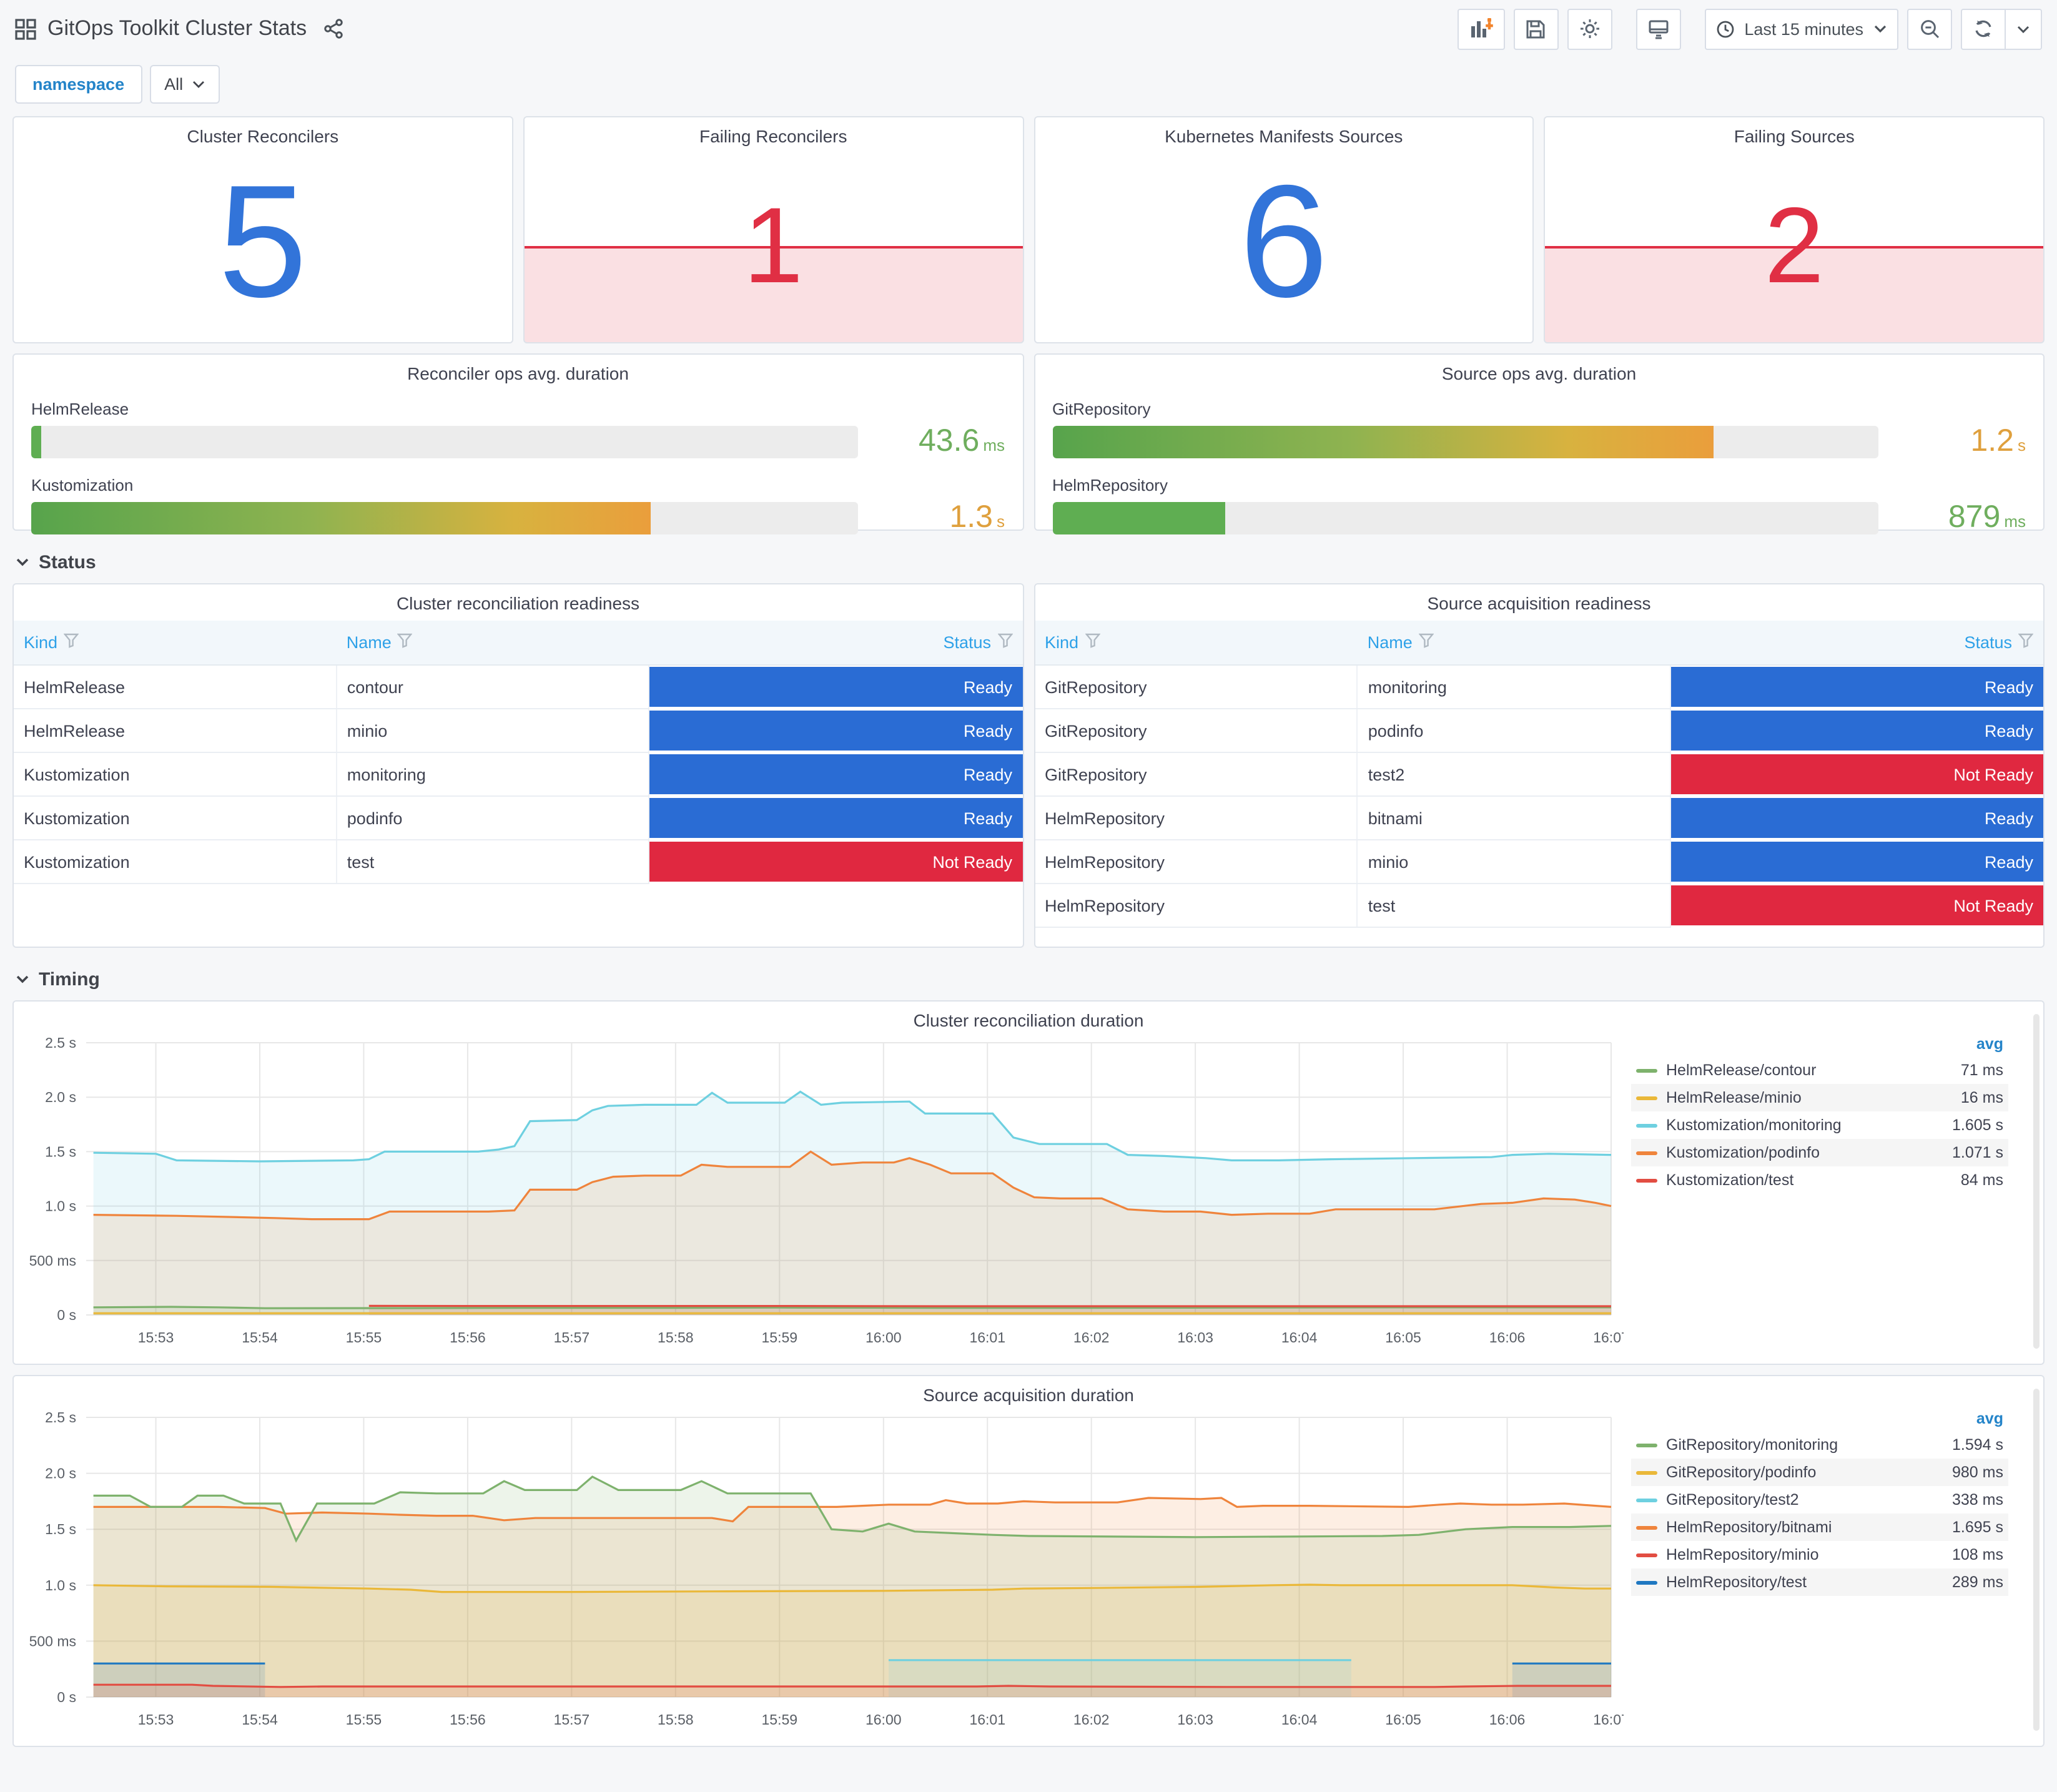 The image size is (2057, 1792). Describe the element at coordinates (518, 603) in the screenshot. I see `panel-title: Cluster reconciliation readiness` at that location.